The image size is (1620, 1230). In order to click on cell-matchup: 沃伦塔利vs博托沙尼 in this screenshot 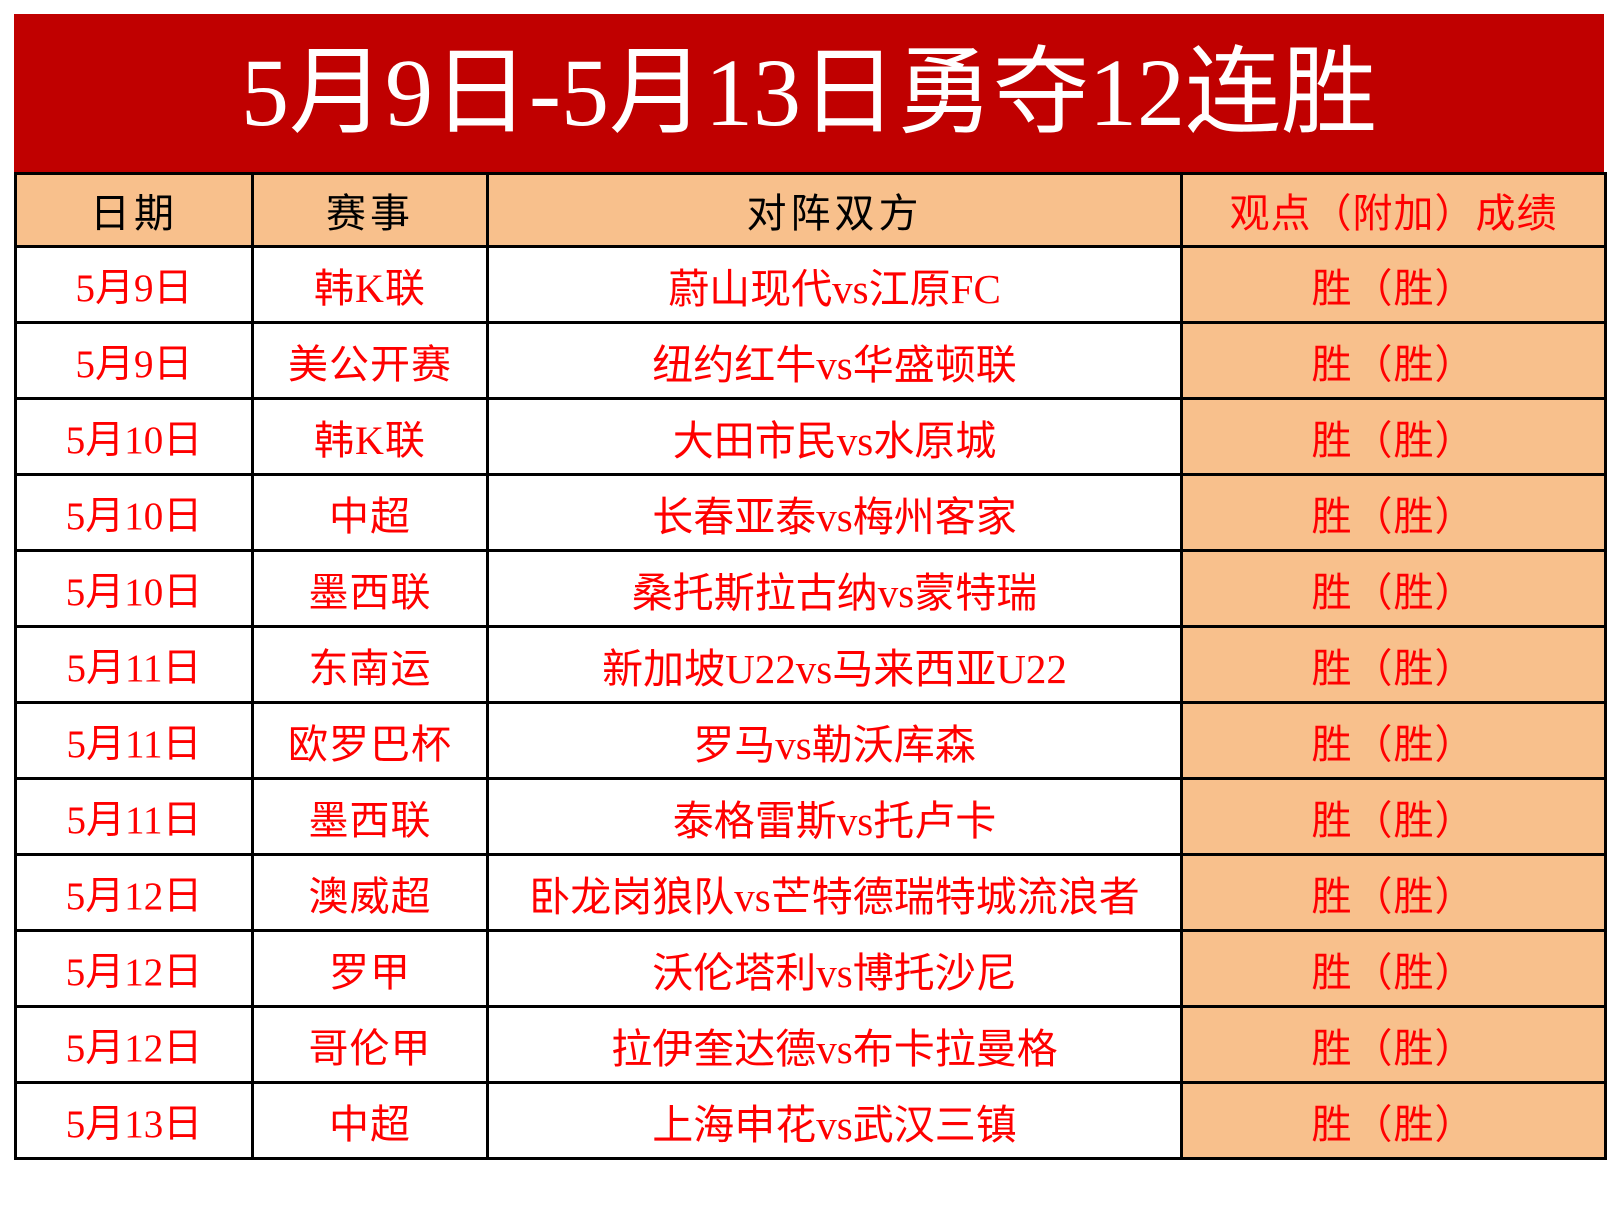, I will do `click(834, 968)`.